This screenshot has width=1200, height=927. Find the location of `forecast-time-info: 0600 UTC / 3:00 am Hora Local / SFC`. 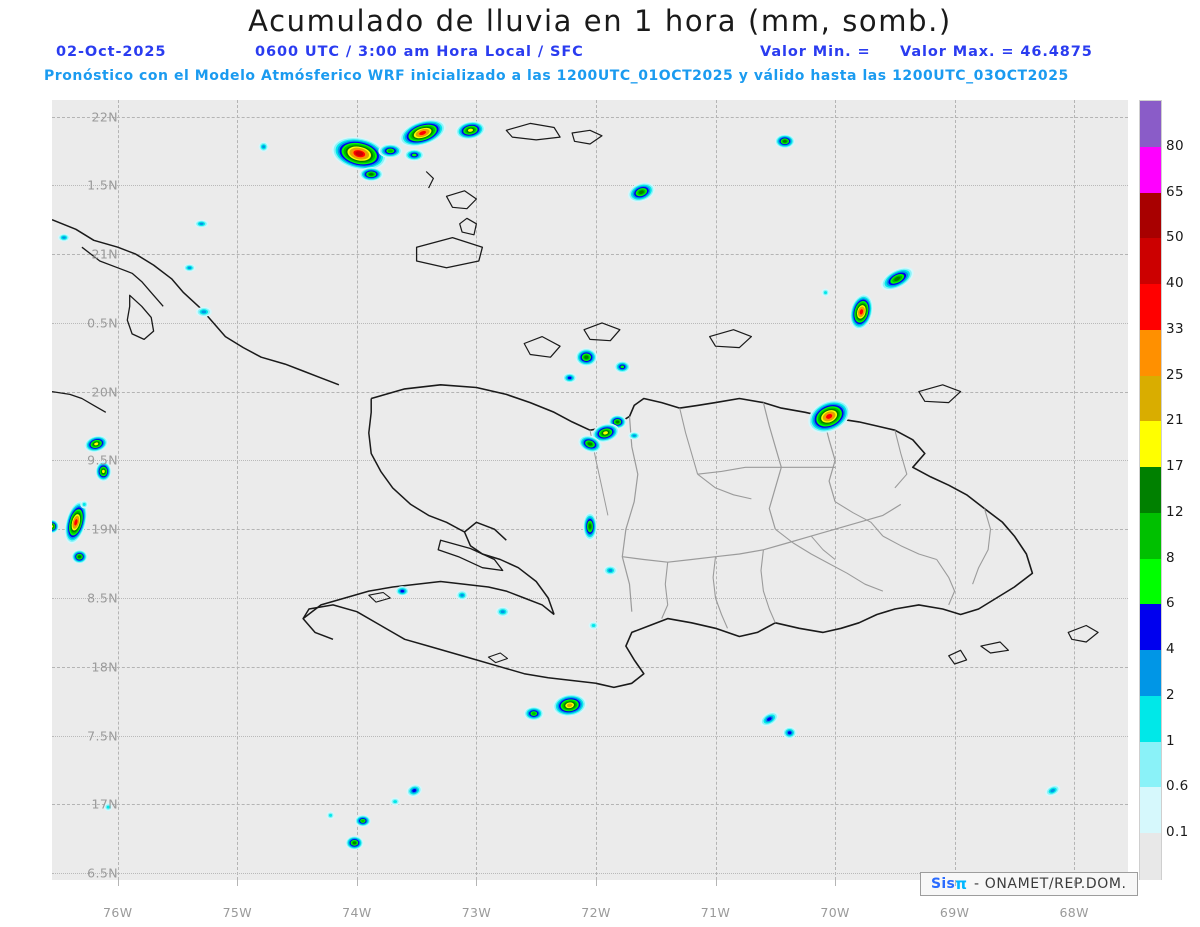

forecast-time-info: 0600 UTC / 3:00 am Hora Local / SFC is located at coordinates (419, 52).